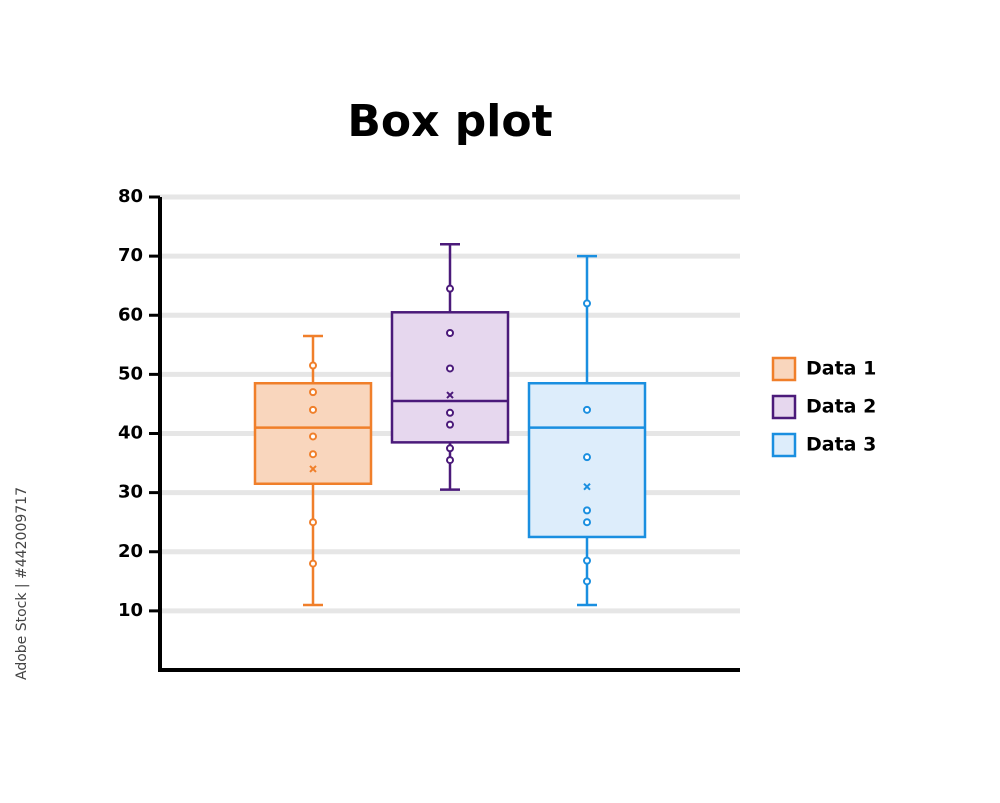  I want to click on y-tick-label: 40, so click(130, 433).